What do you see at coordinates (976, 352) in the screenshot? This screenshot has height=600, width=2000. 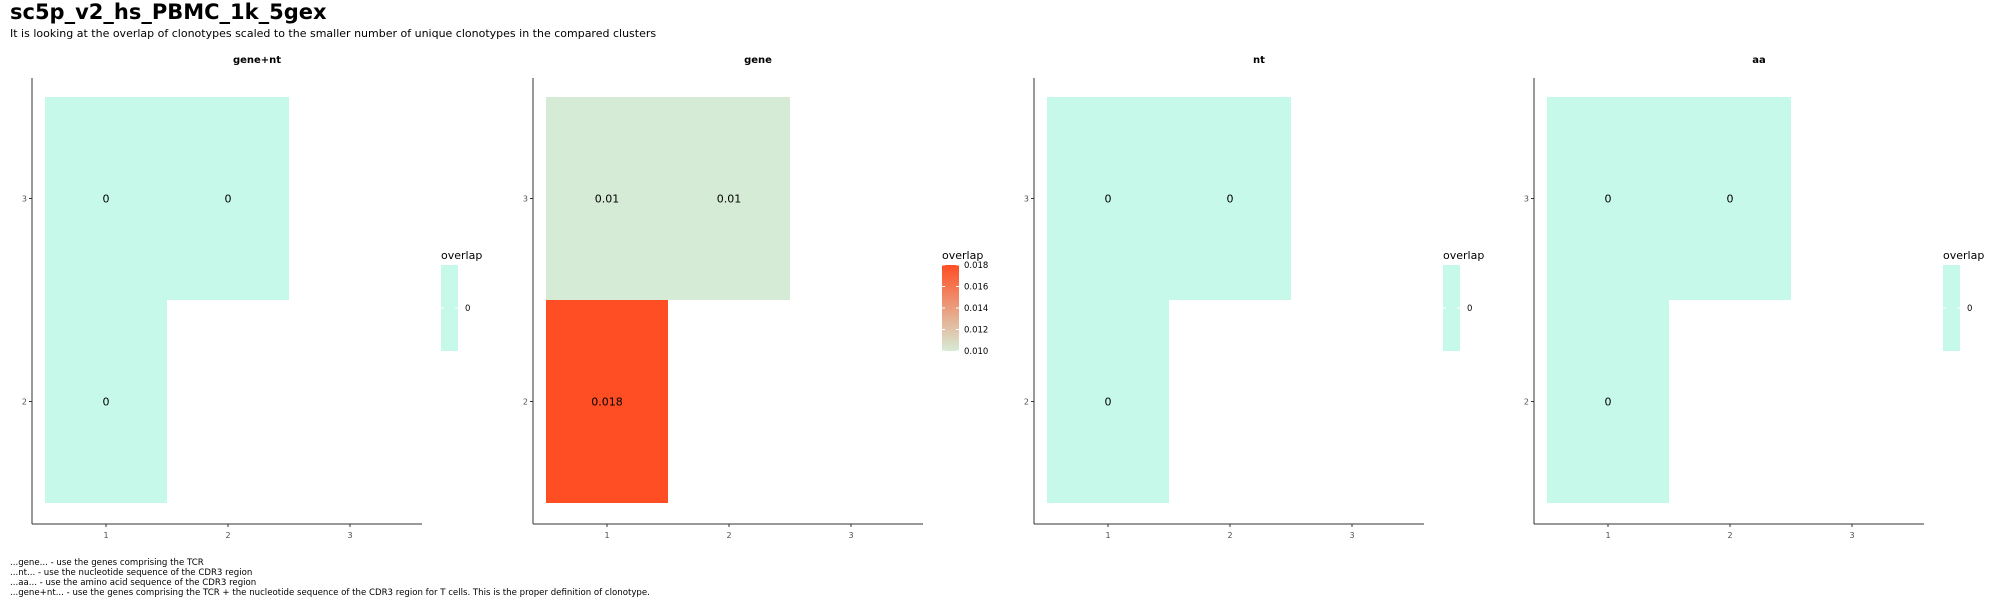 I see `legend-label: 0.010` at bounding box center [976, 352].